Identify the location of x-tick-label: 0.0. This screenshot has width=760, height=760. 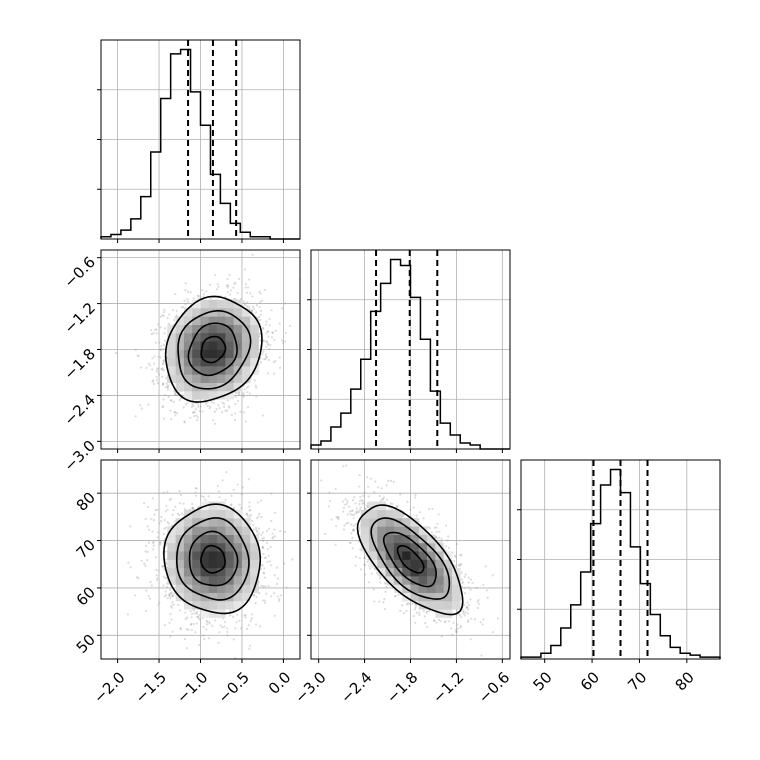
(280, 683).